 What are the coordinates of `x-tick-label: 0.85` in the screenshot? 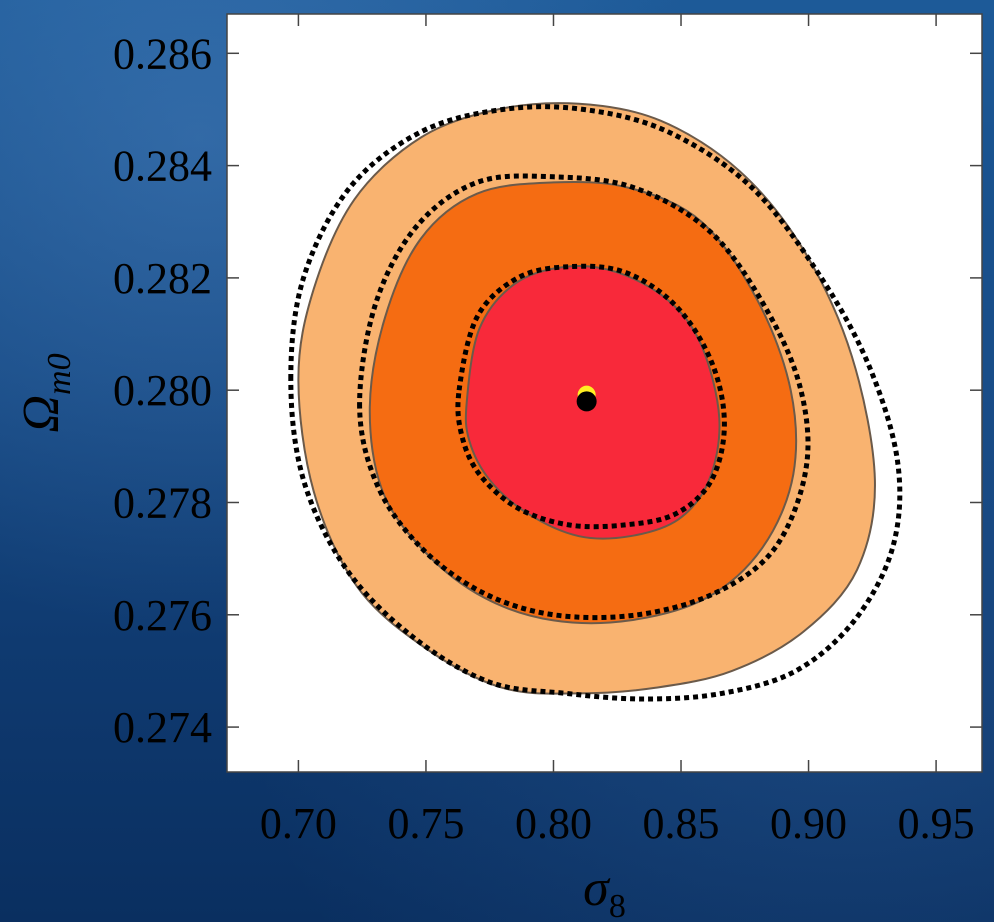 It's located at (681, 823).